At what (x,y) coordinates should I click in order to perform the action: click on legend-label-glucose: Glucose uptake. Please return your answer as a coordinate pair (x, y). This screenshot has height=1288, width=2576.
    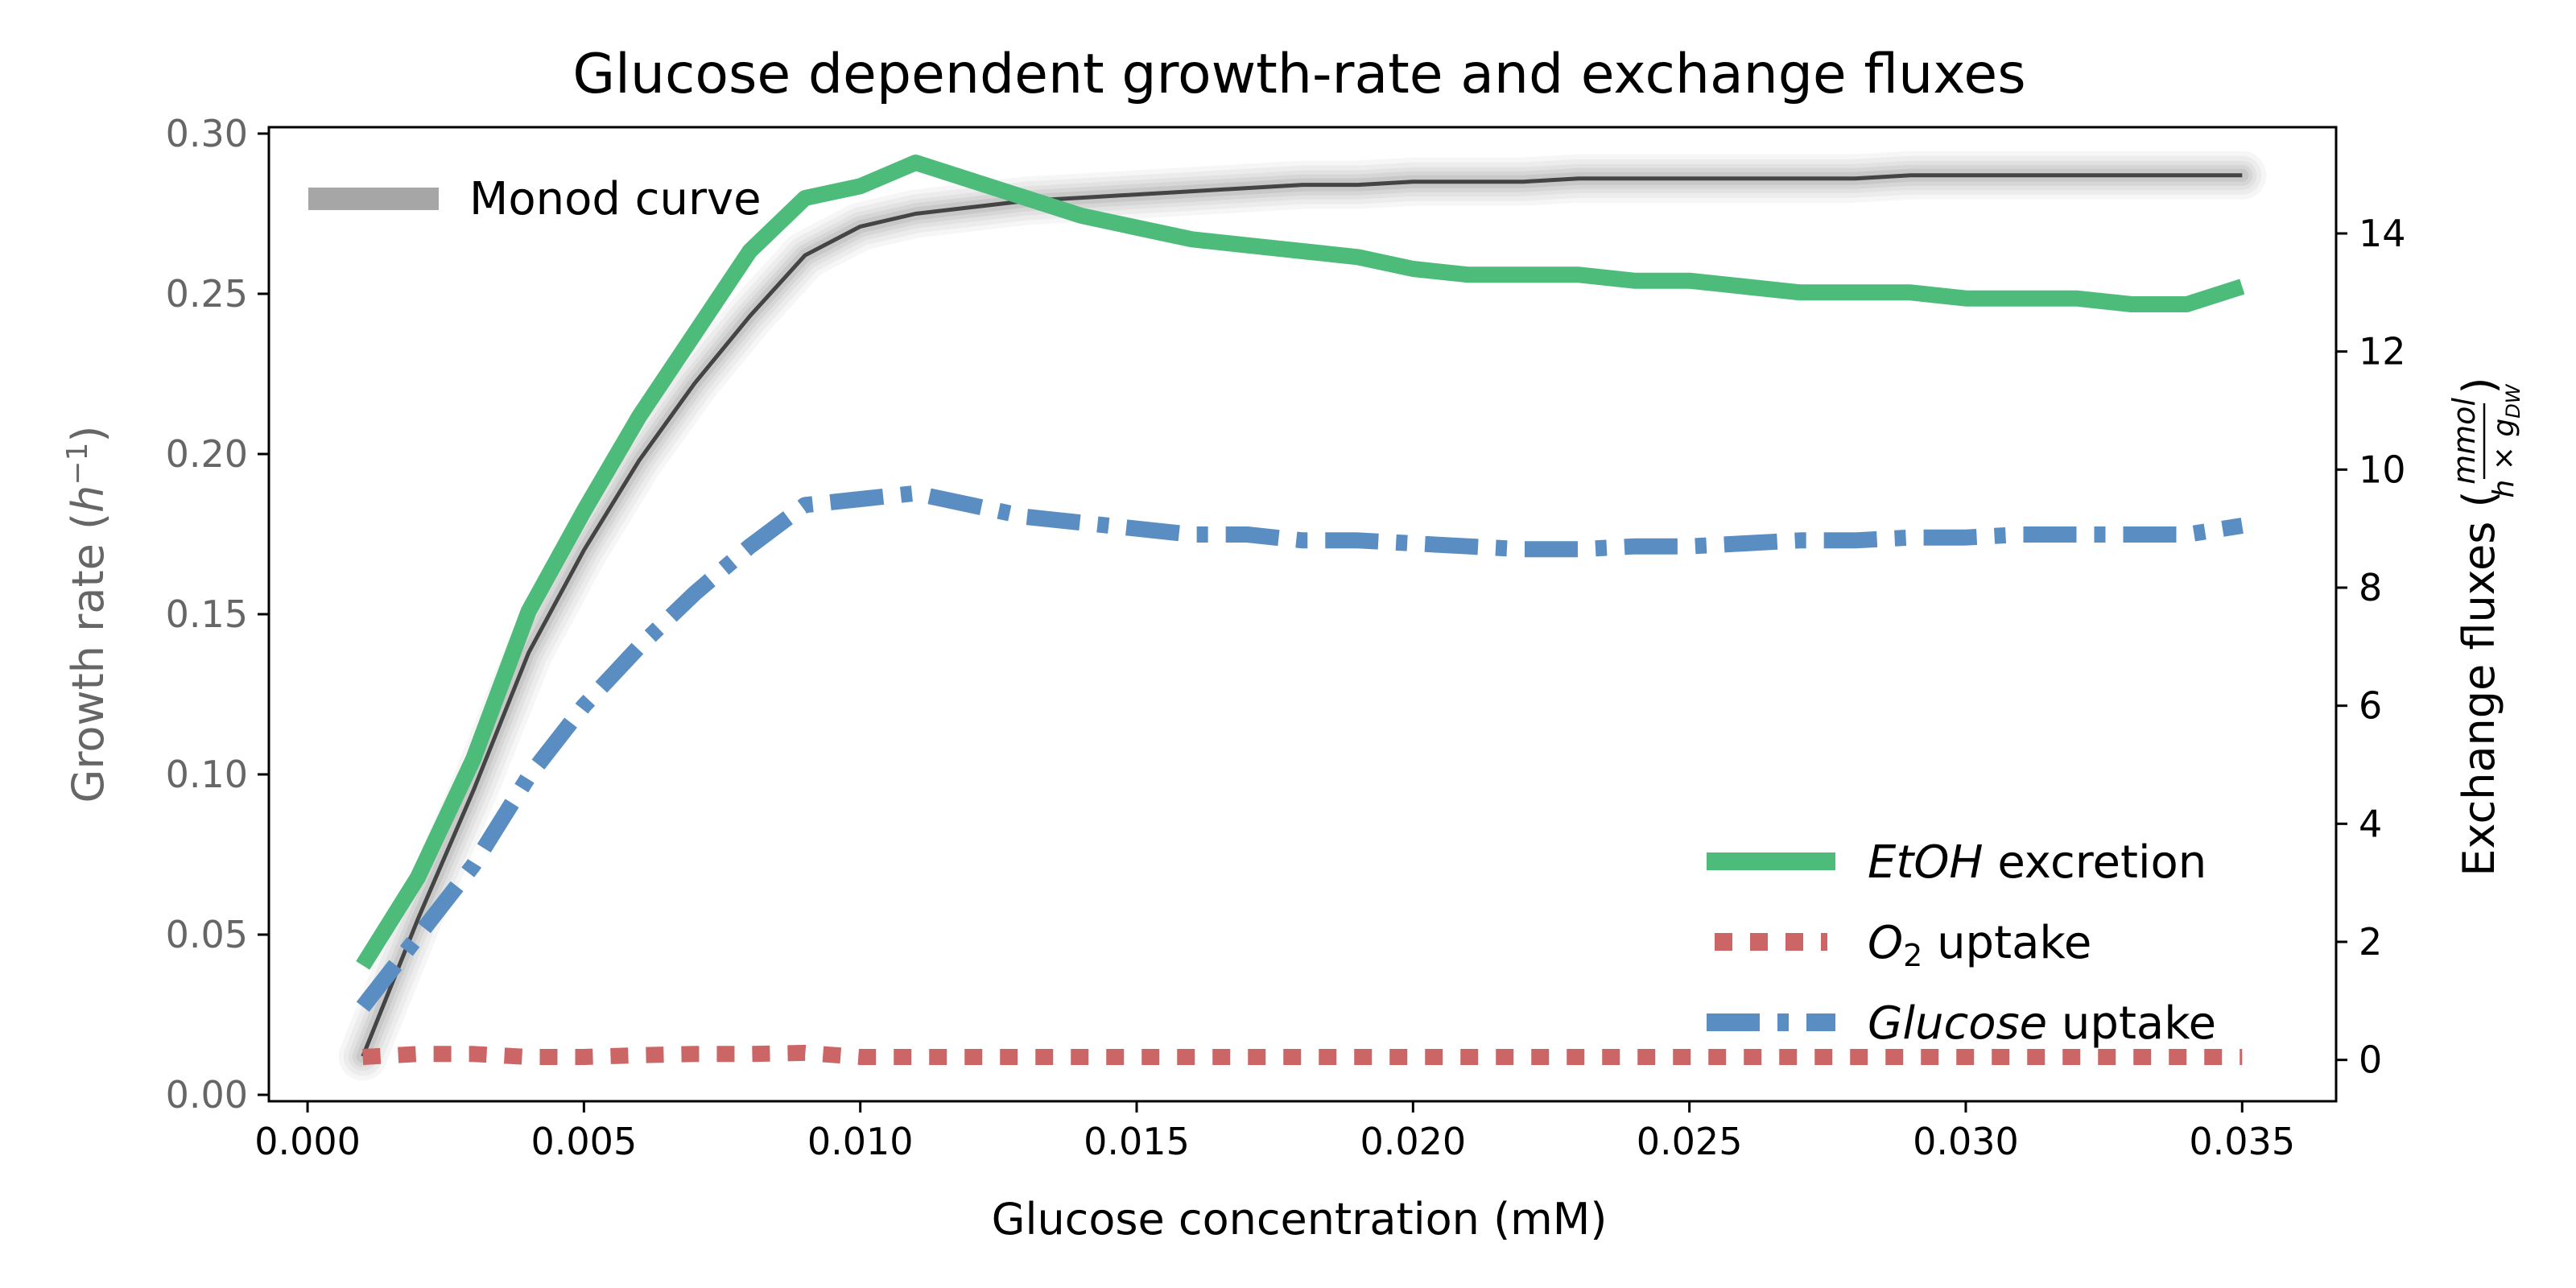
    Looking at the image, I should click on (2042, 1023).